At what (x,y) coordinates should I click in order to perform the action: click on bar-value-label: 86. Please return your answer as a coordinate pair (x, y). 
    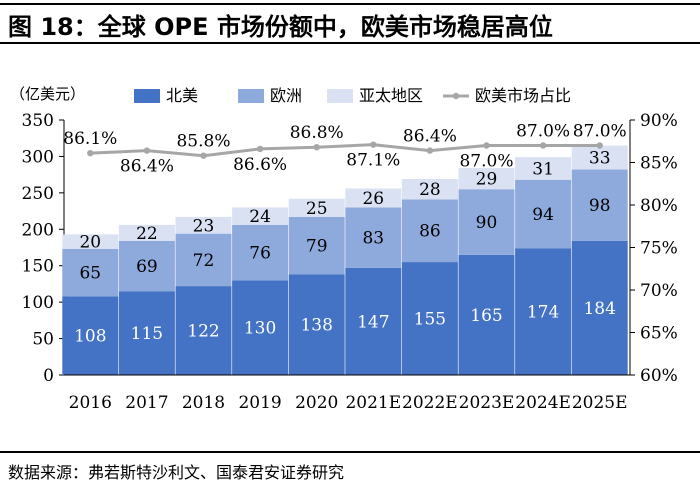
    Looking at the image, I should click on (430, 232).